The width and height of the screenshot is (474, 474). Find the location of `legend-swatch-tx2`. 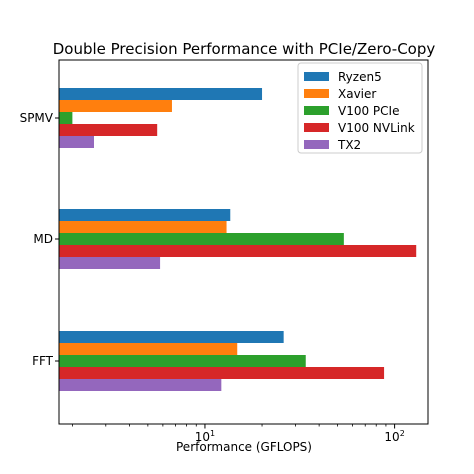

legend-swatch-tx2 is located at coordinates (316, 144).